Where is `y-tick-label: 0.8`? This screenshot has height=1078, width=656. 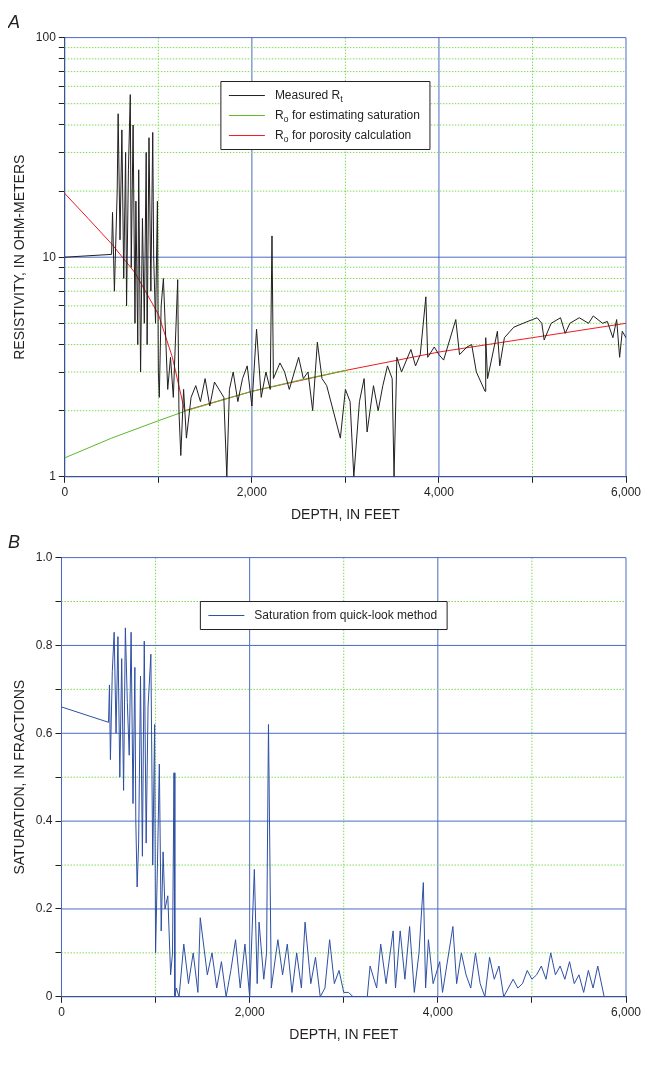 y-tick-label: 0.8 is located at coordinates (44, 644).